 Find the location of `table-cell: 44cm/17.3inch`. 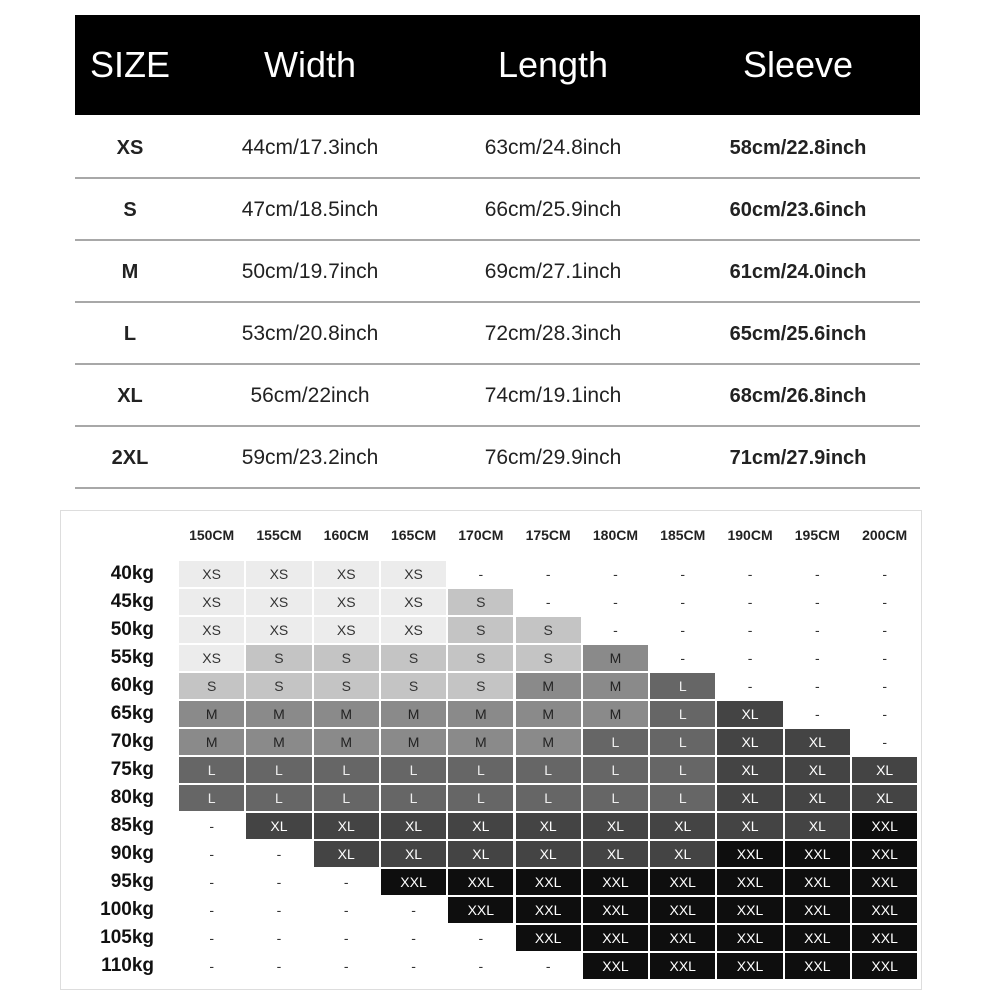

table-cell: 44cm/17.3inch is located at coordinates (310, 147).